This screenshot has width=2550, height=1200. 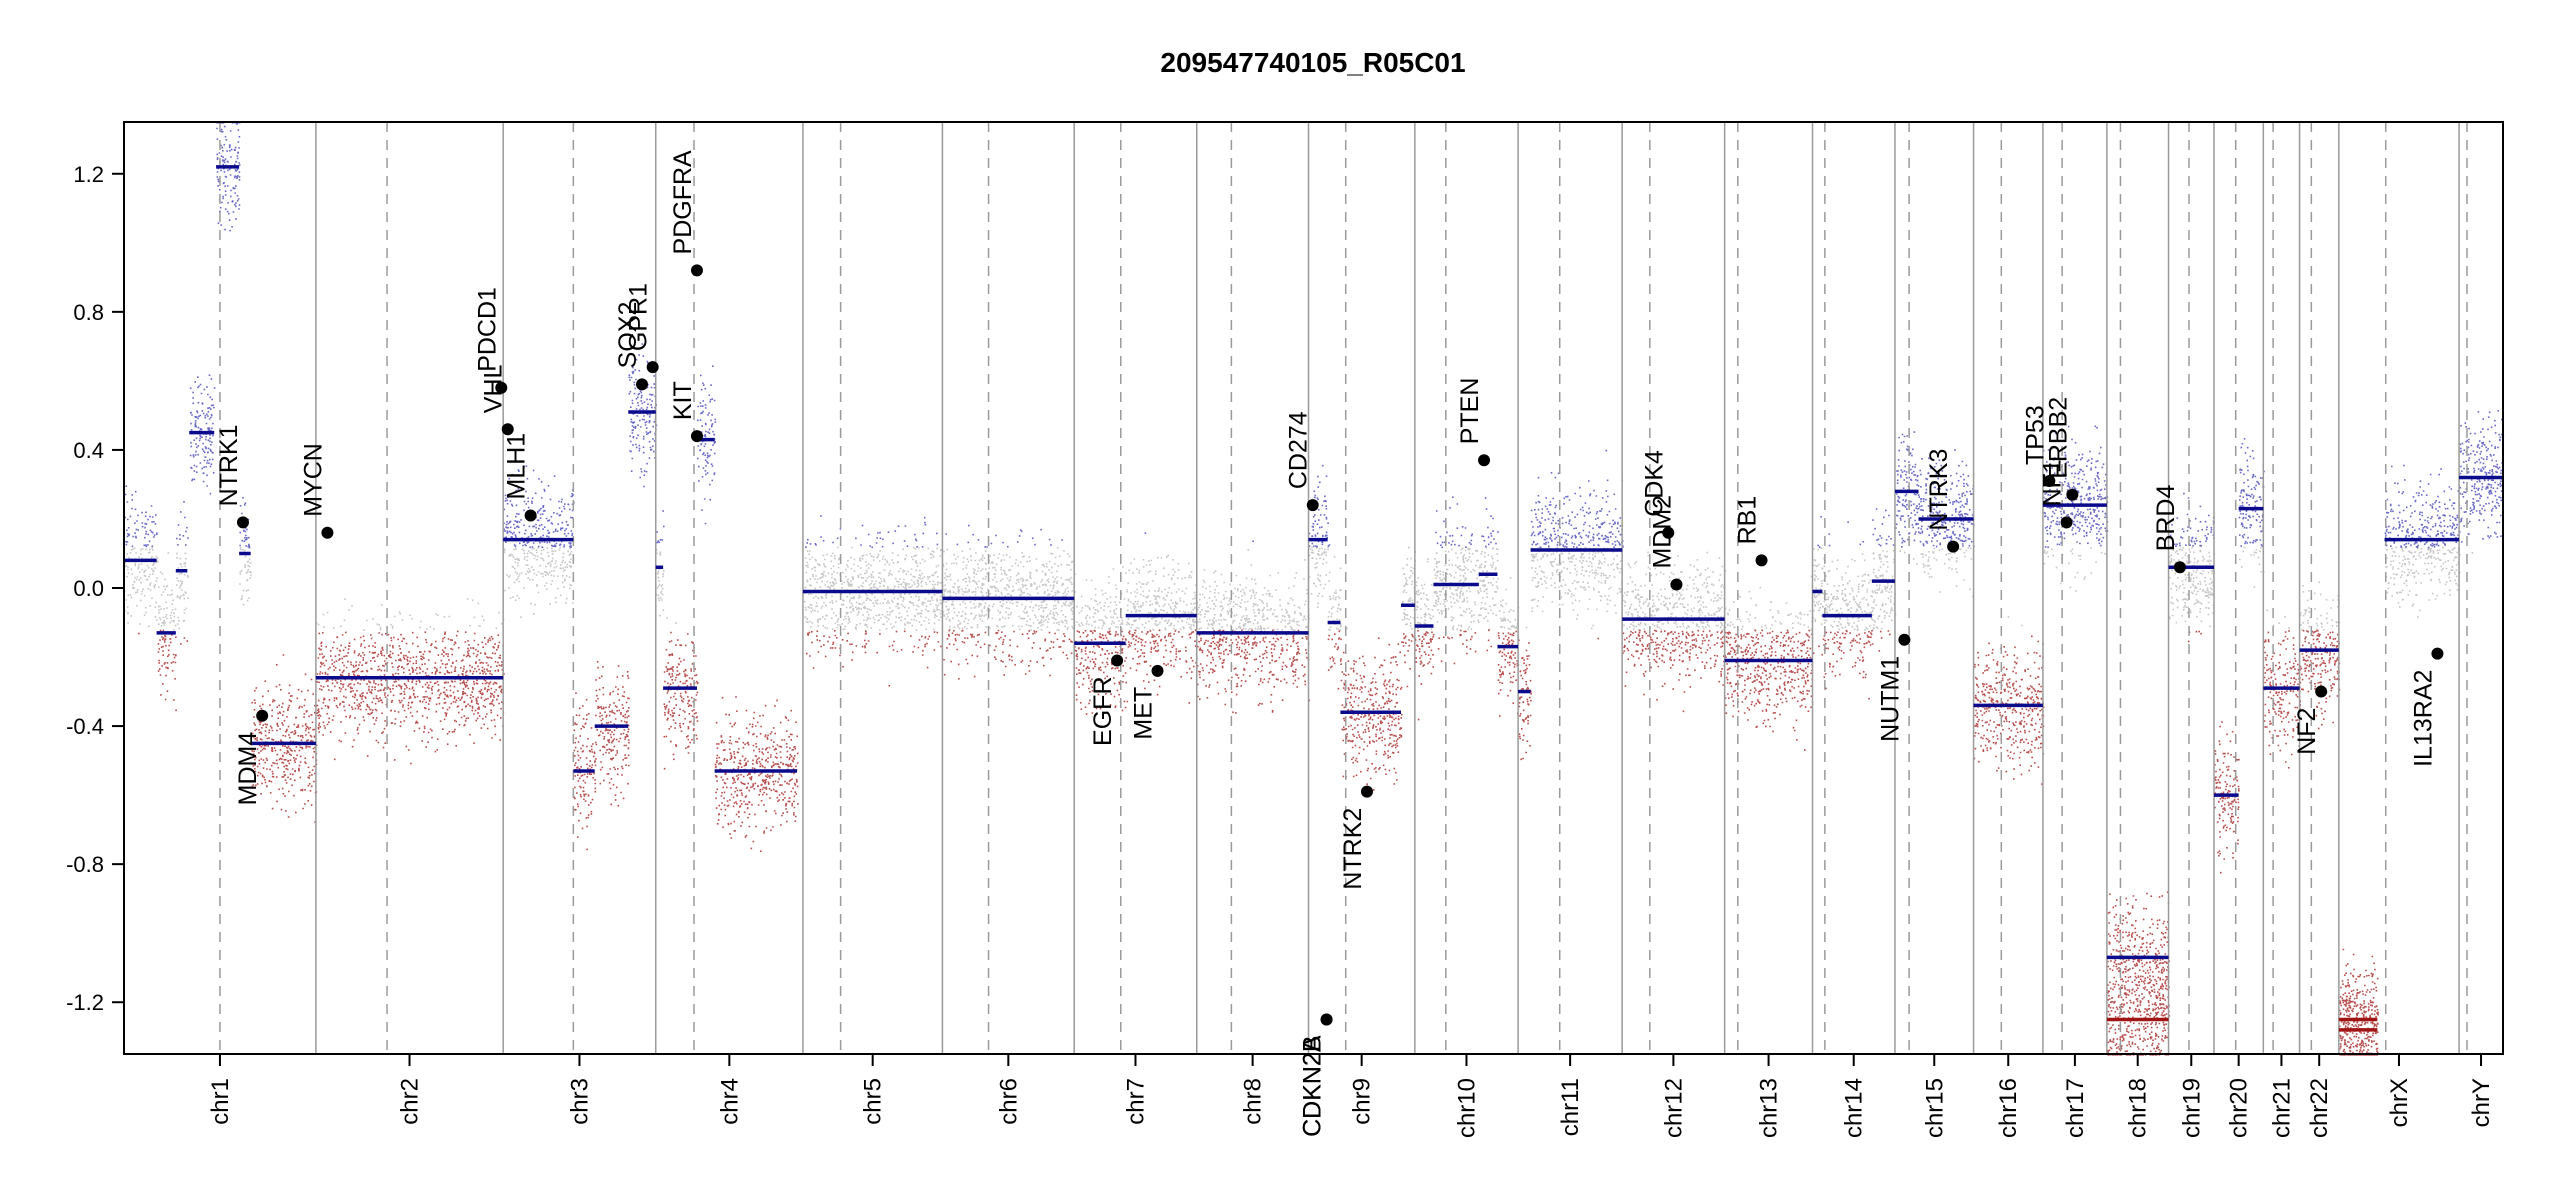 I want to click on x-tick-label: chr8, so click(x=1253, y=1101).